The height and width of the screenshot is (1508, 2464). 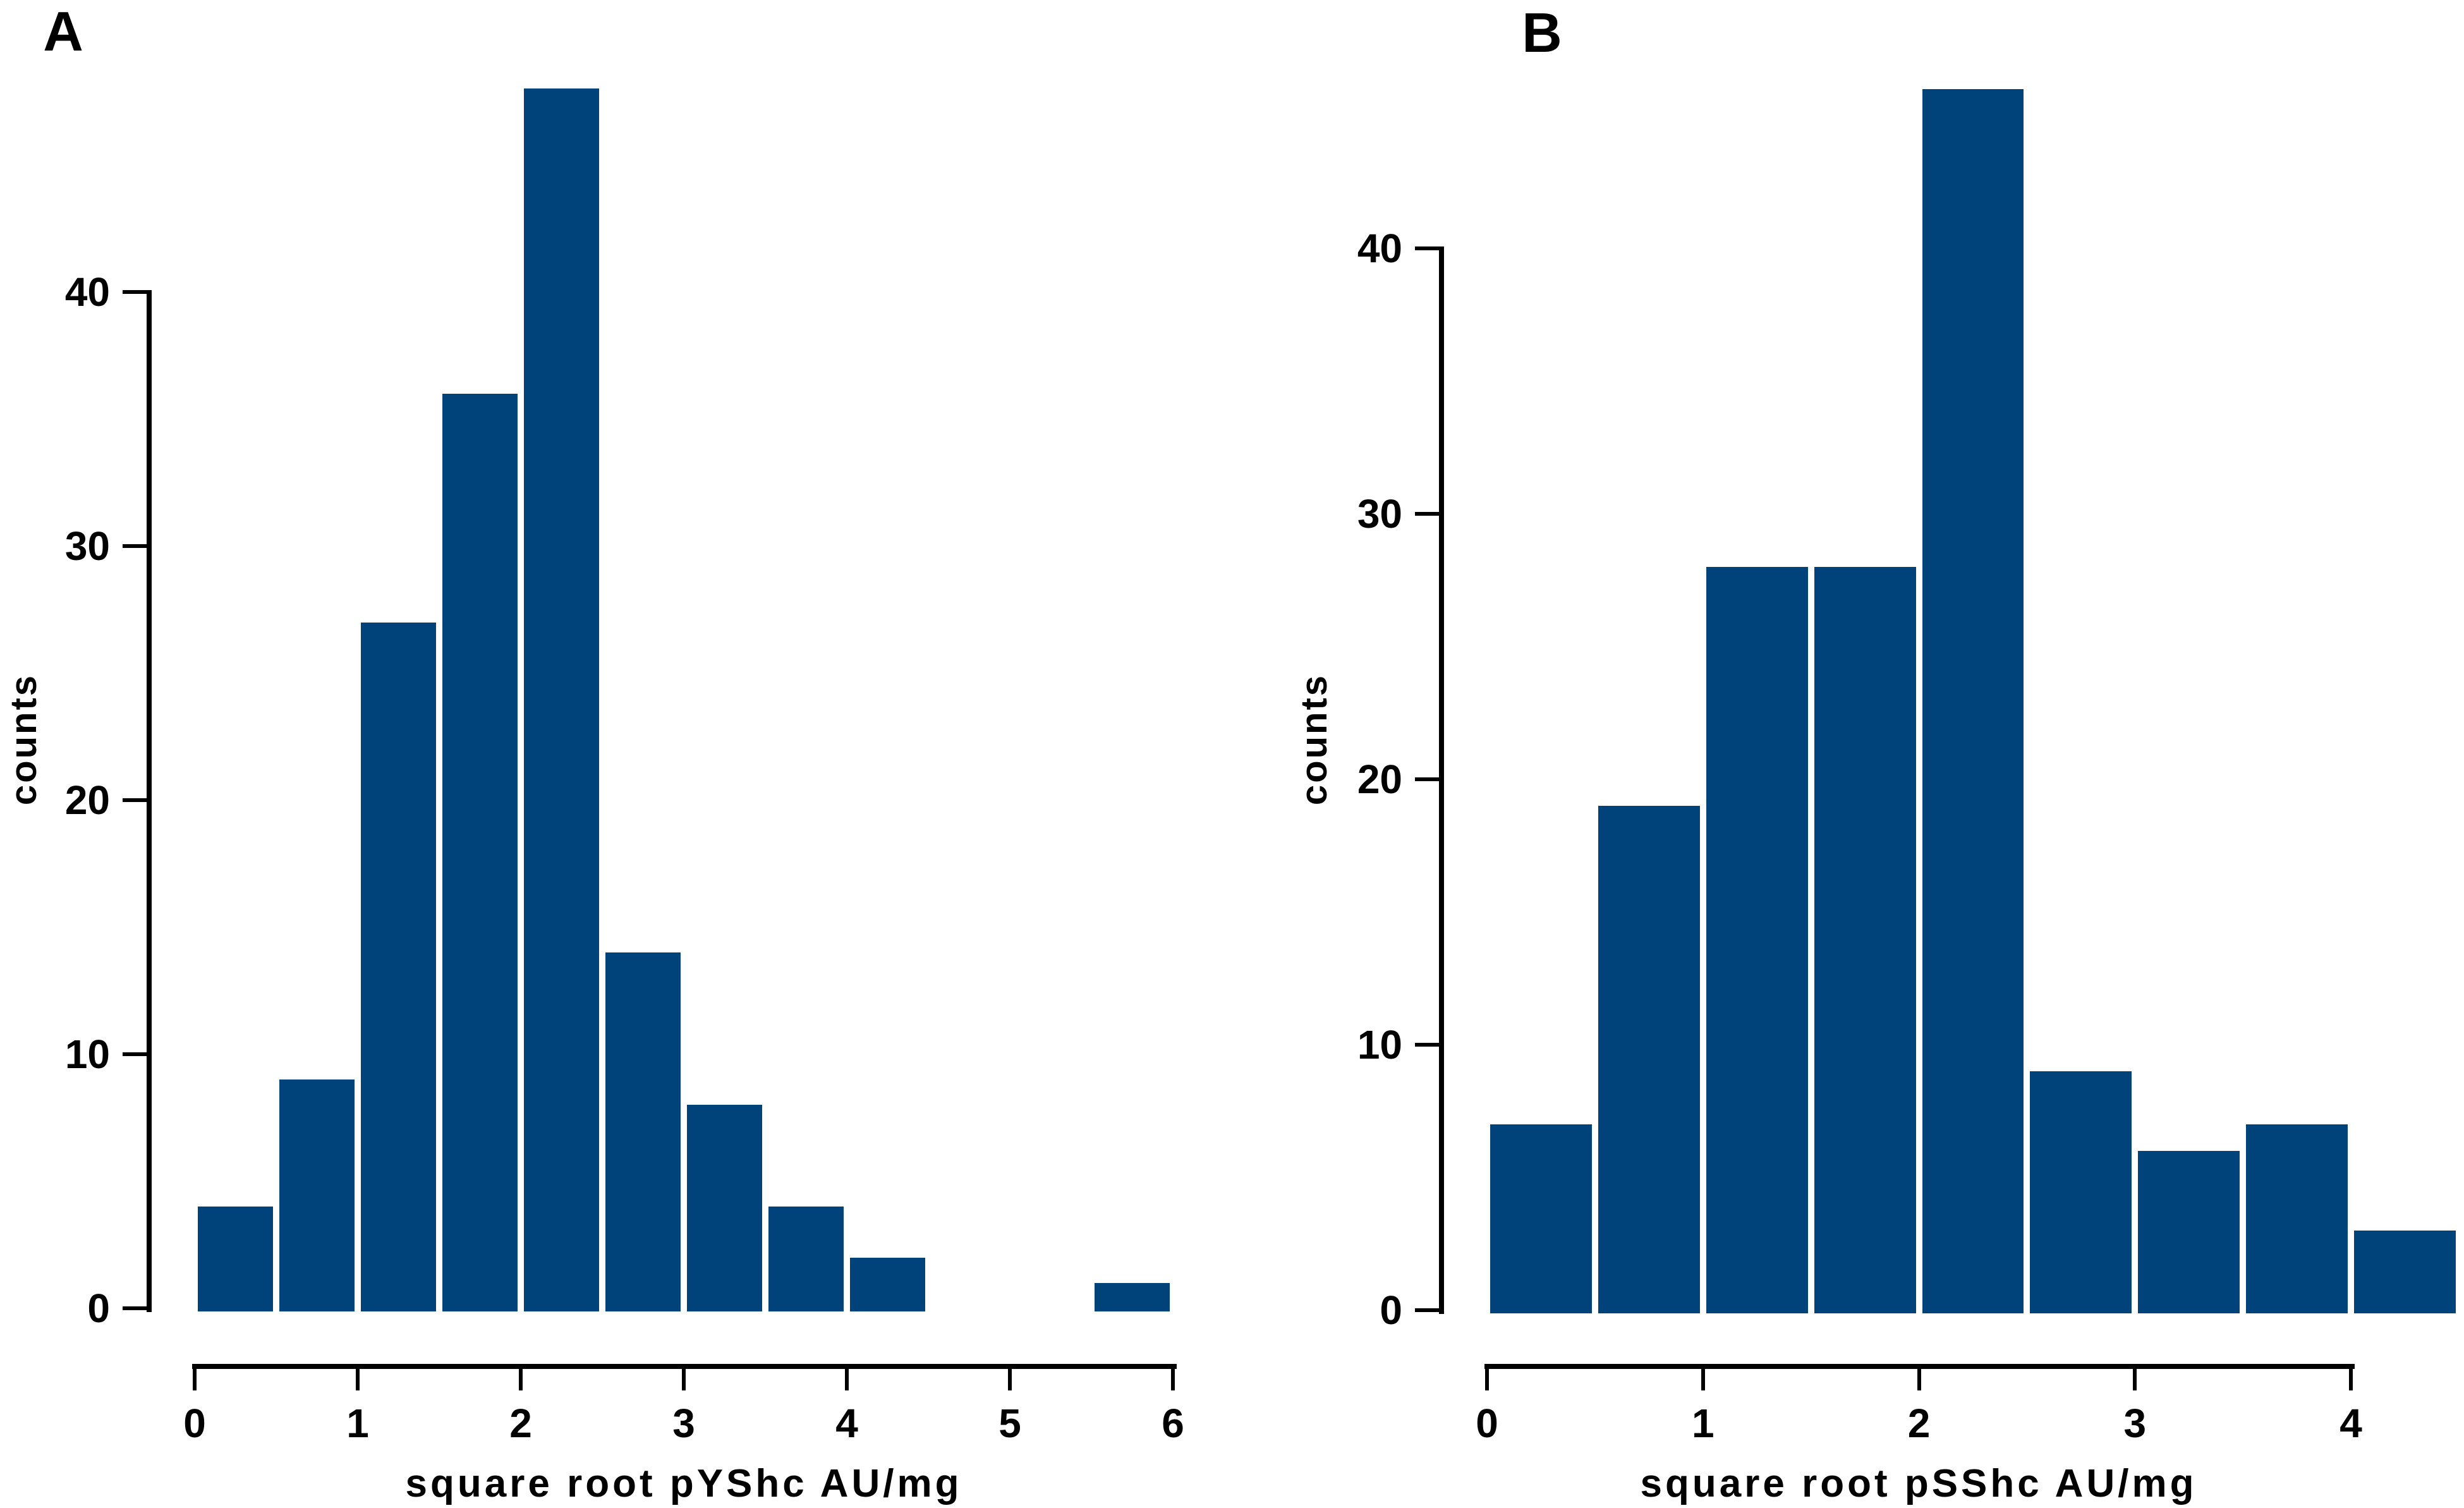 What do you see at coordinates (63, 31) in the screenshot?
I see `panel-a-letter: A` at bounding box center [63, 31].